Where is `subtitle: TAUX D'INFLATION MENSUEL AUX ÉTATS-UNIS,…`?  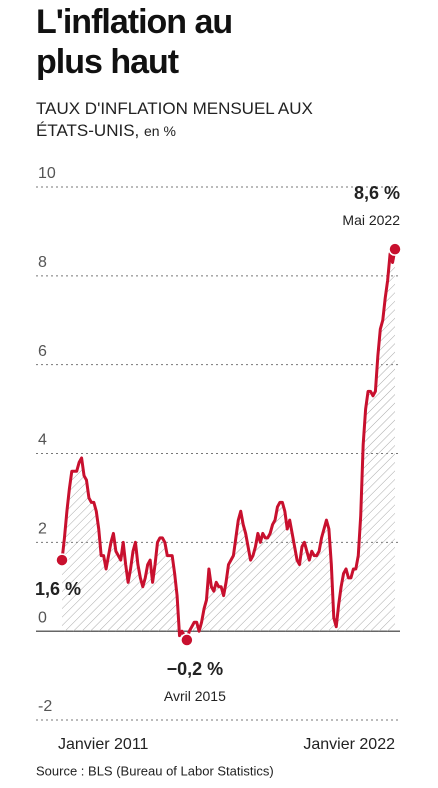 subtitle: TAUX D'INFLATION MENSUEL AUX ÉTATS-UNIS,… is located at coordinates (181, 120).